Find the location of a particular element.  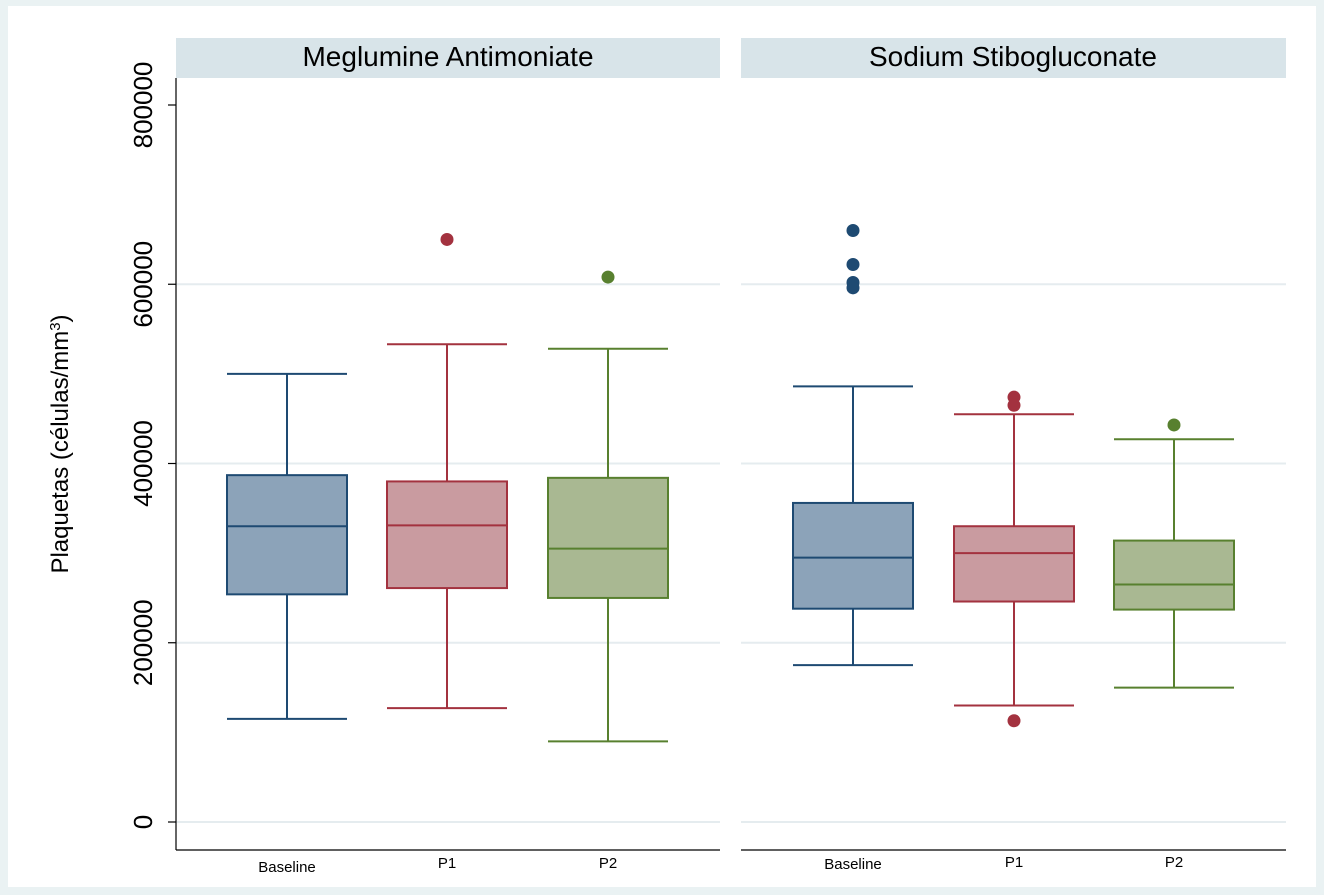

y-axis-title: Plaquetas (células/mm3) is located at coordinates (61, 443).